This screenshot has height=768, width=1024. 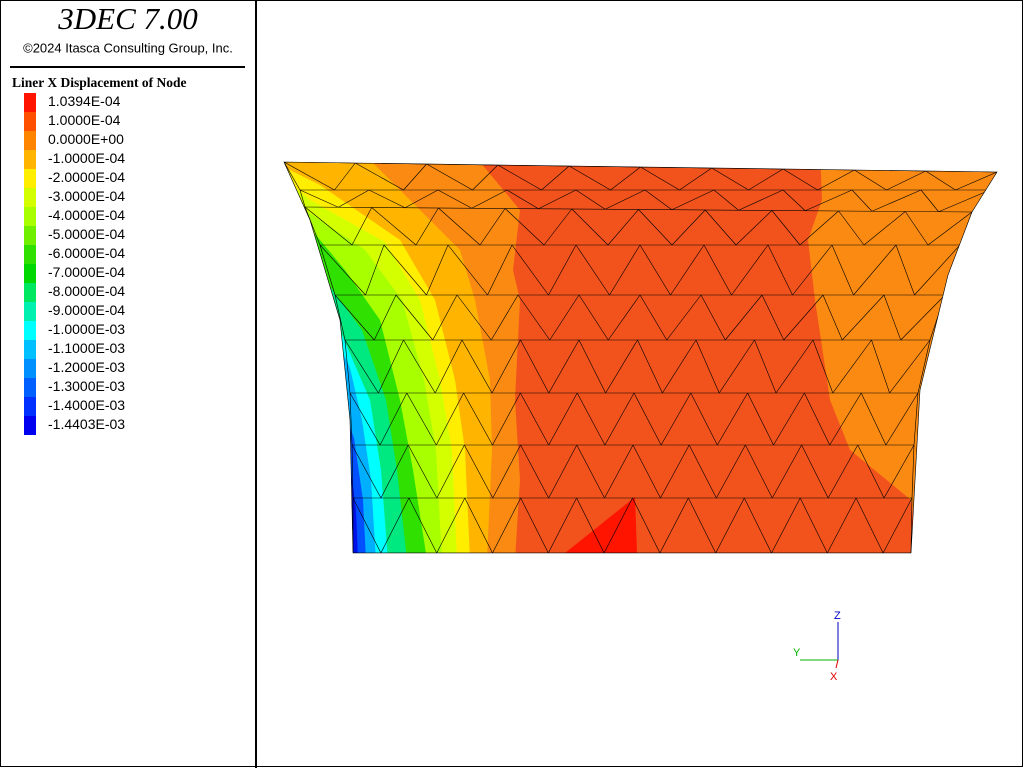 What do you see at coordinates (86, 234) in the screenshot?
I see `legend-label: -5.0000E-04` at bounding box center [86, 234].